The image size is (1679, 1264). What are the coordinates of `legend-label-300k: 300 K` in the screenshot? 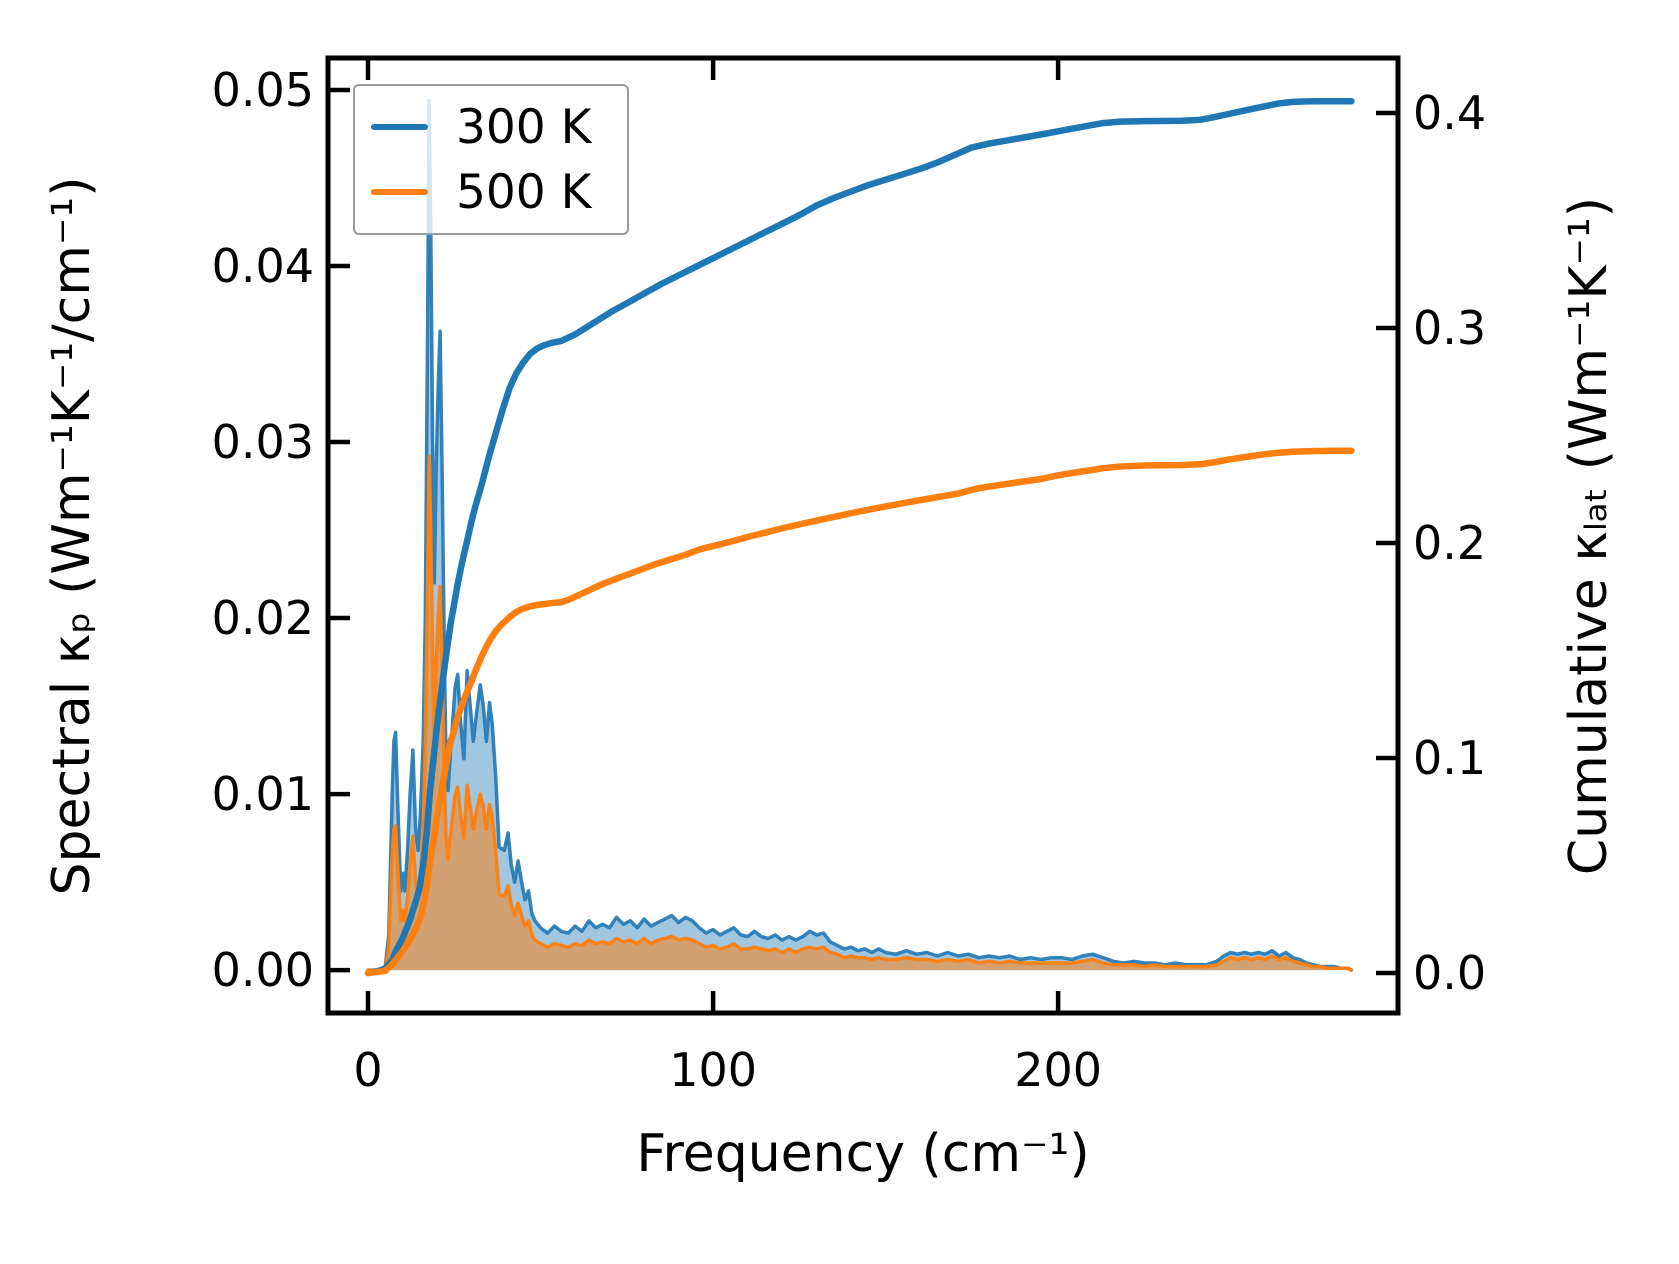 It's located at (524, 127).